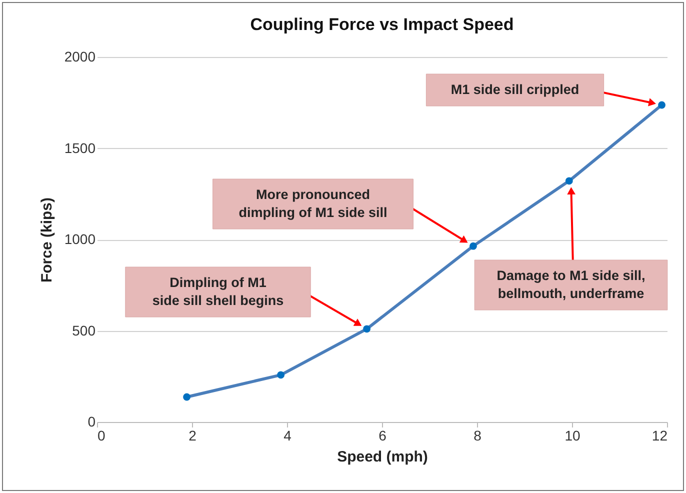 The height and width of the screenshot is (493, 686). What do you see at coordinates (192, 436) in the screenshot?
I see `x-tick-label: 2` at bounding box center [192, 436].